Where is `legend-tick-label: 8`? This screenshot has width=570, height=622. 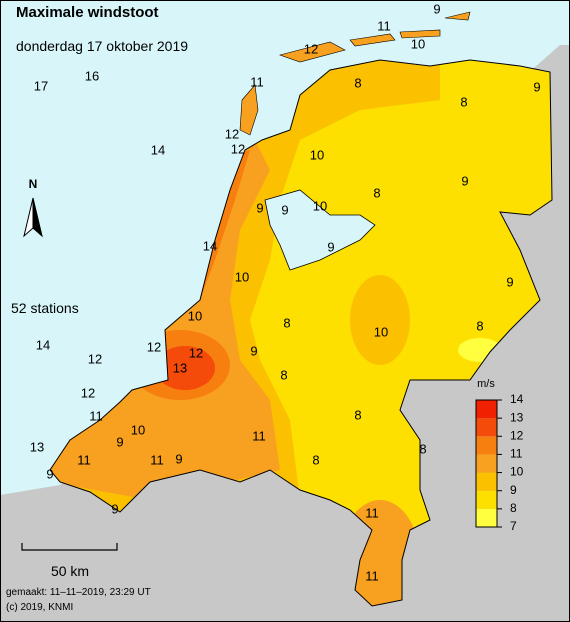 legend-tick-label: 8 is located at coordinates (513, 508).